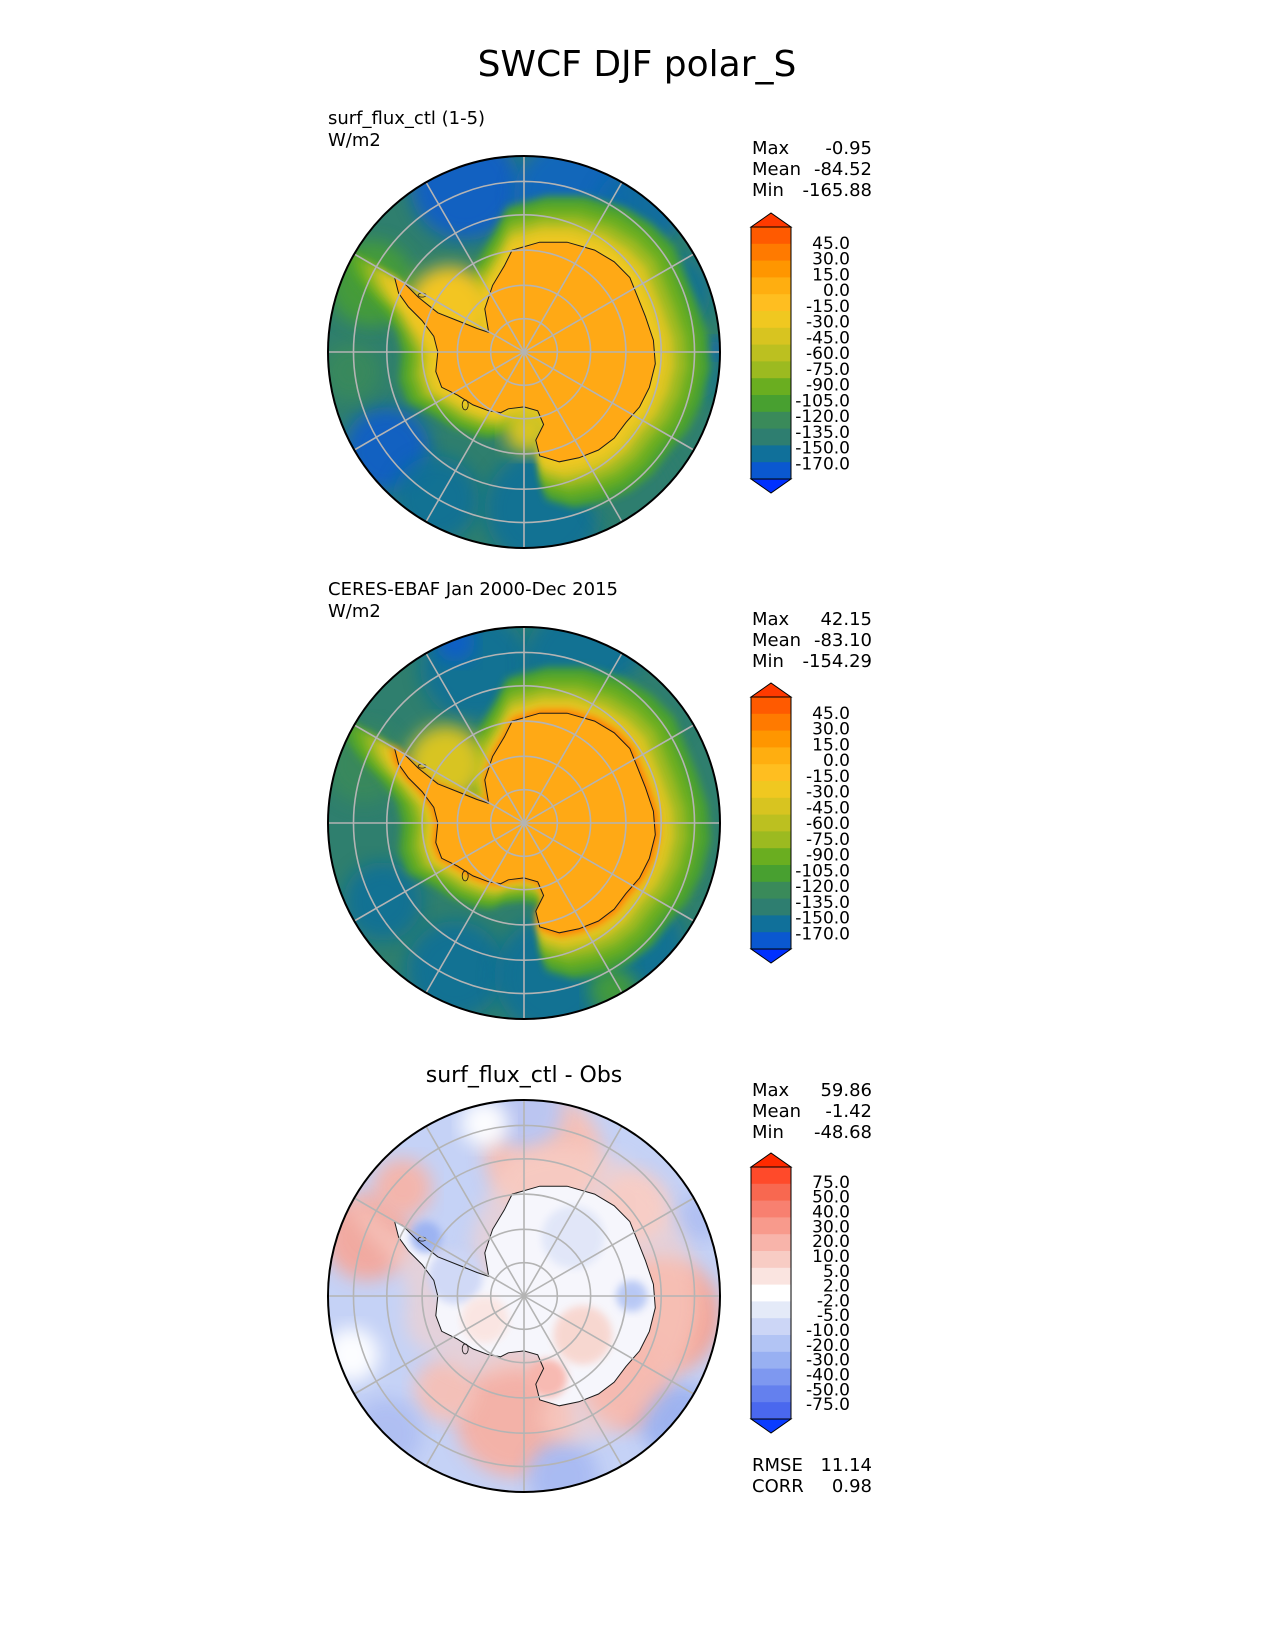  I want to click on stat-value-max: 59.86, so click(846, 1090).